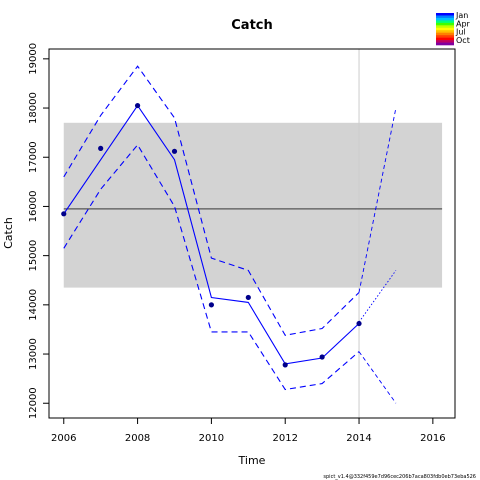 This screenshot has width=480, height=480. I want to click on y-tick-label: 12000, so click(33, 403).